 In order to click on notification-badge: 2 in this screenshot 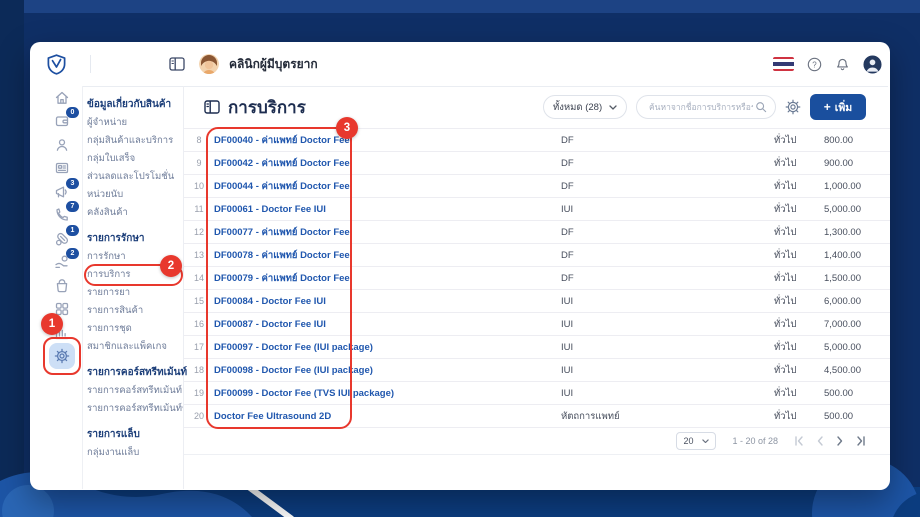, I will do `click(72, 254)`.